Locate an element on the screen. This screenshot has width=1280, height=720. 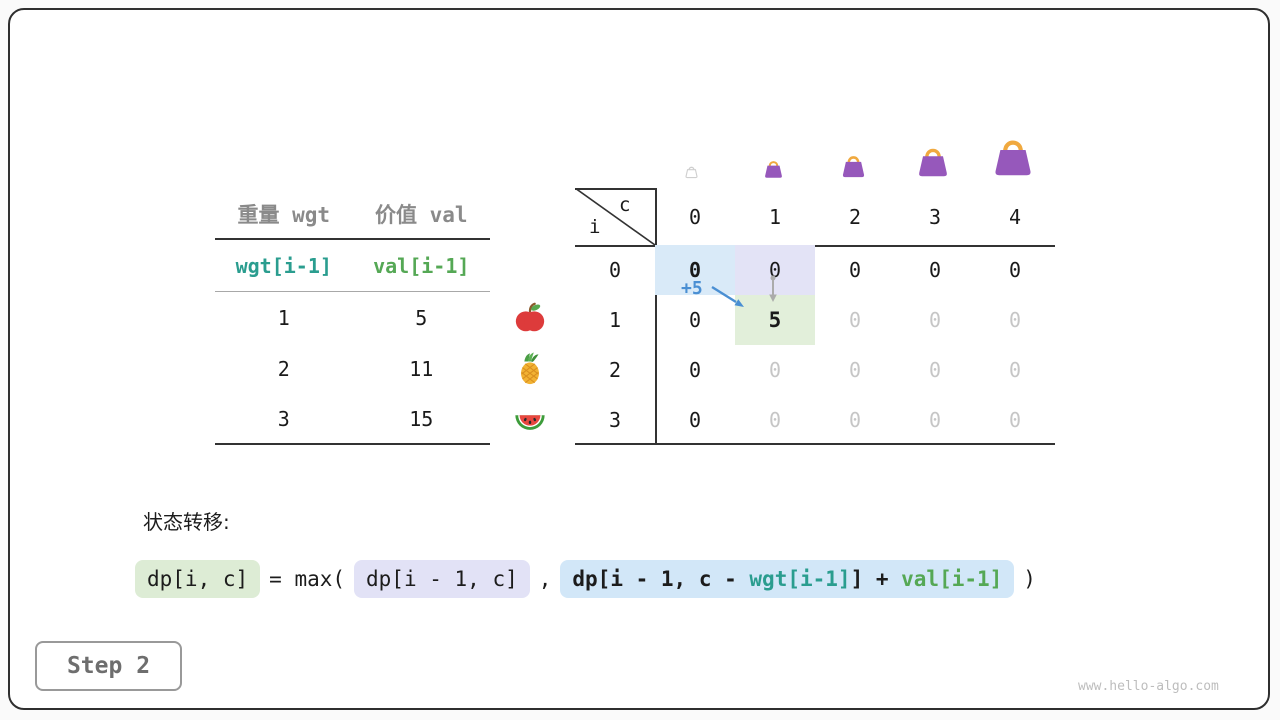
dp-corner-top-line is located at coordinates (615, 189).